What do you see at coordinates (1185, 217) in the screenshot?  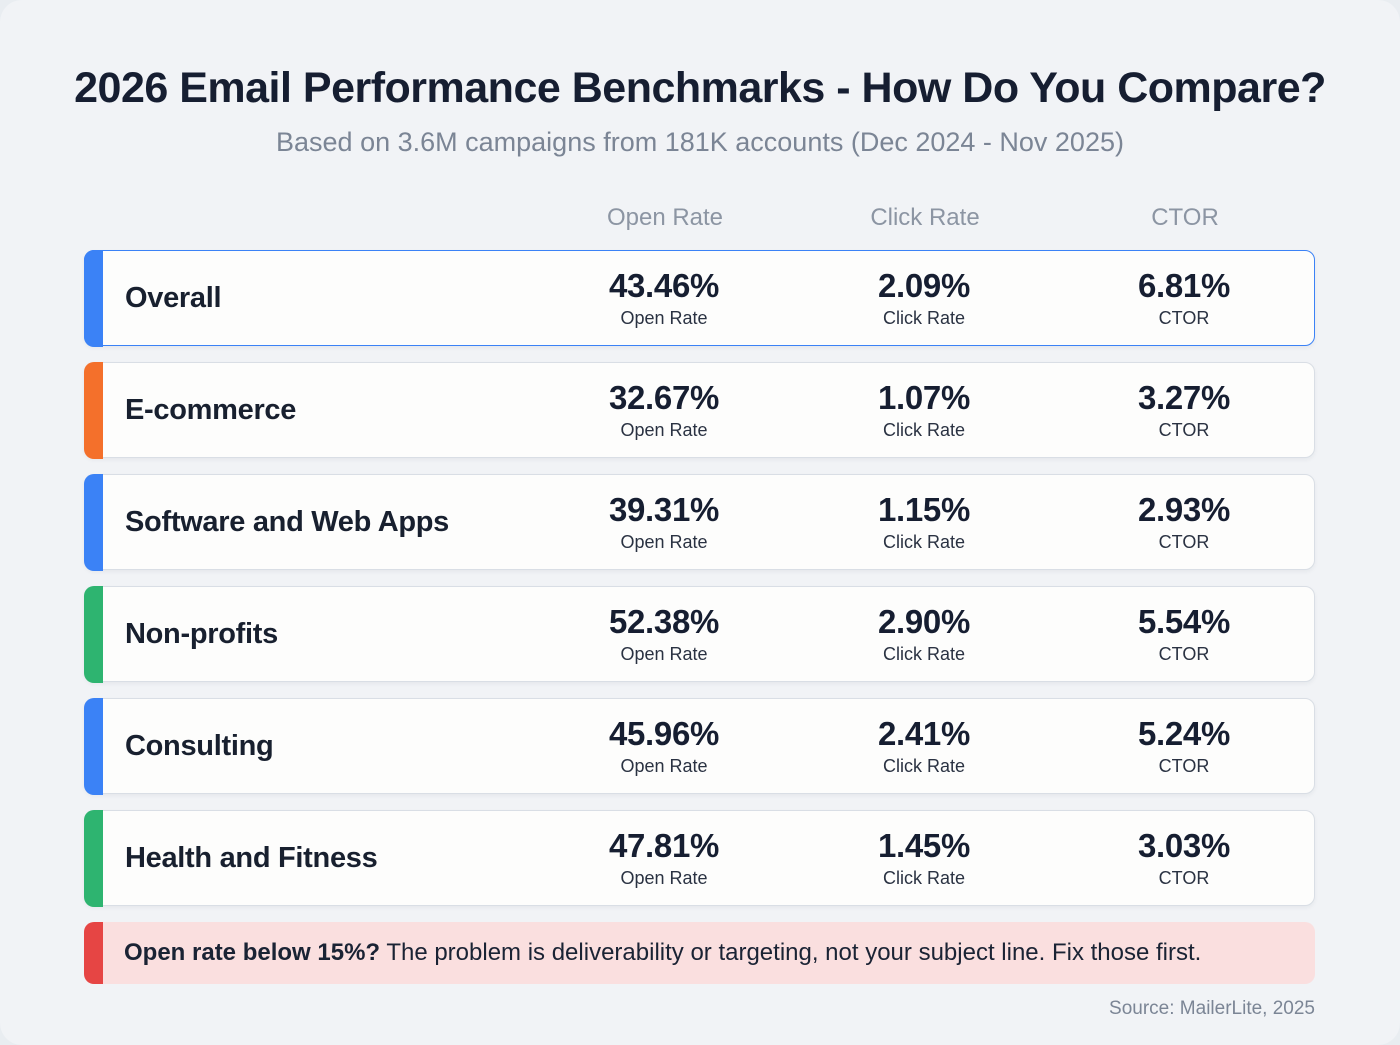 I see `column-header-ctor: CTOR` at bounding box center [1185, 217].